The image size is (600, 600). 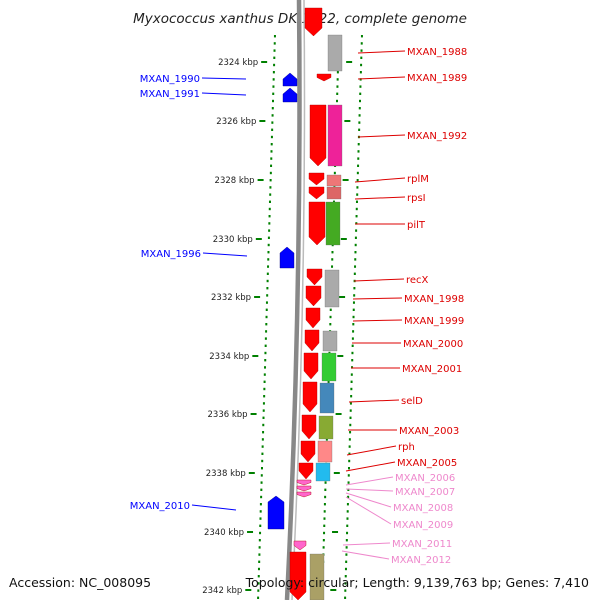 I want to click on gene-label-mxan_2009: MXAN_2009, so click(x=423, y=525).